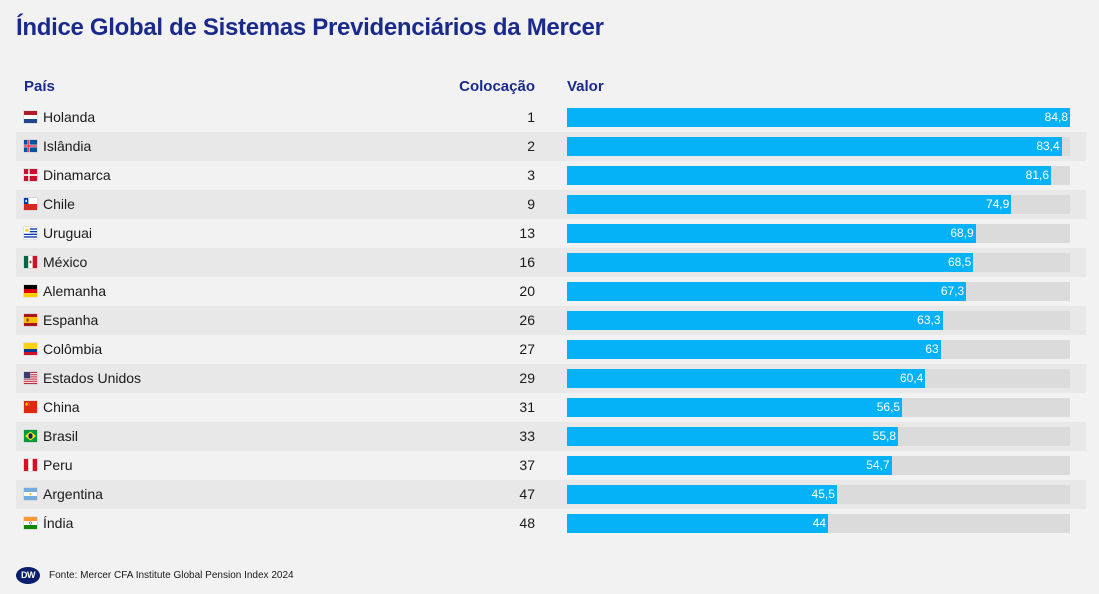 This screenshot has height=594, width=1099. Describe the element at coordinates (729, 465) in the screenshot. I see `bar: 54,7` at that location.